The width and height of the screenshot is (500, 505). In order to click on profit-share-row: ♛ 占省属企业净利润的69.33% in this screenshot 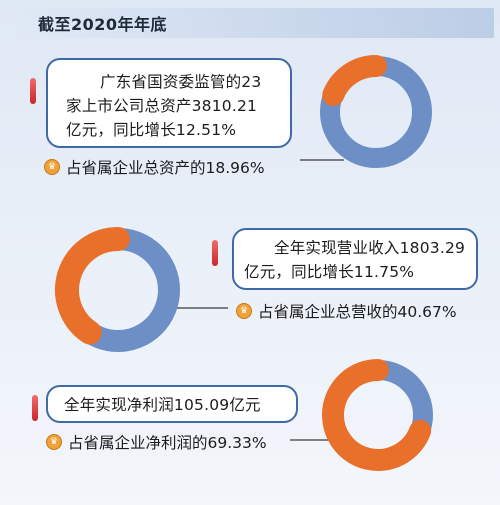, I will do `click(156, 442)`.